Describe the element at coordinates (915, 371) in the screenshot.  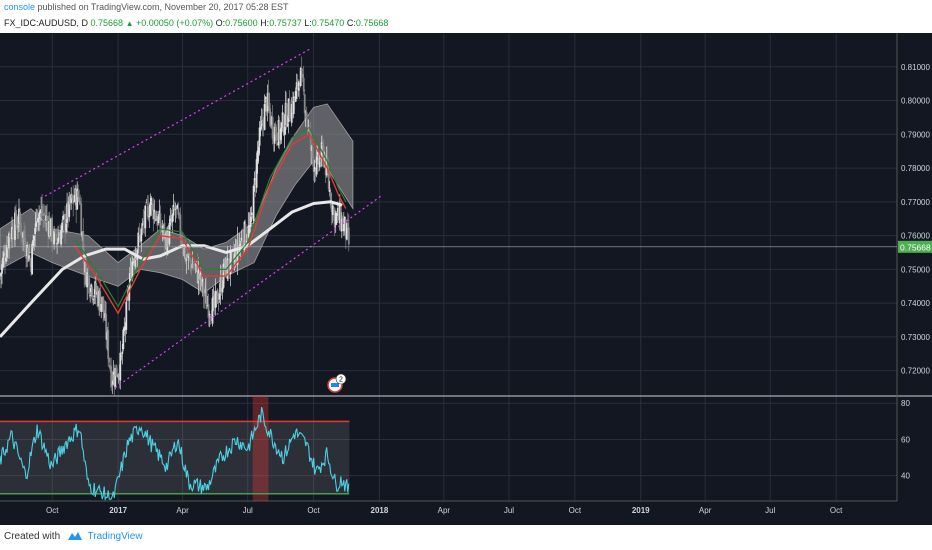
I see `y-tick-label: 0.72000` at that location.